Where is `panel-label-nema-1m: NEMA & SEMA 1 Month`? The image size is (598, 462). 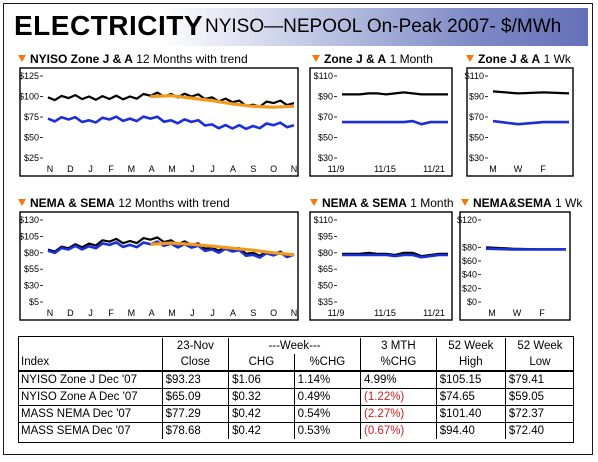 panel-label-nema-1m: NEMA & SEMA 1 Month is located at coordinates (382, 203).